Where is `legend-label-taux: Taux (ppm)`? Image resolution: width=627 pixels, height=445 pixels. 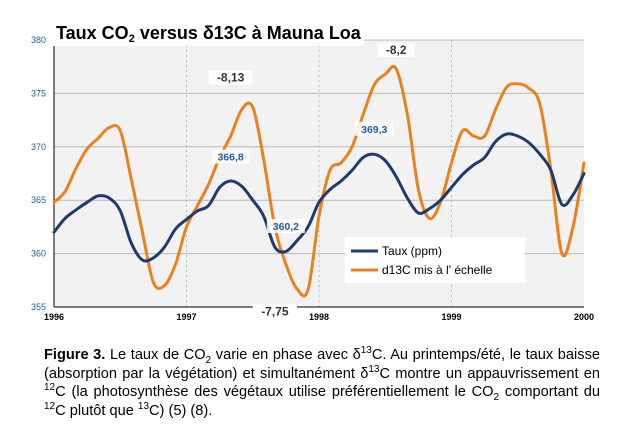 legend-label-taux: Taux (ppm) is located at coordinates (412, 251).